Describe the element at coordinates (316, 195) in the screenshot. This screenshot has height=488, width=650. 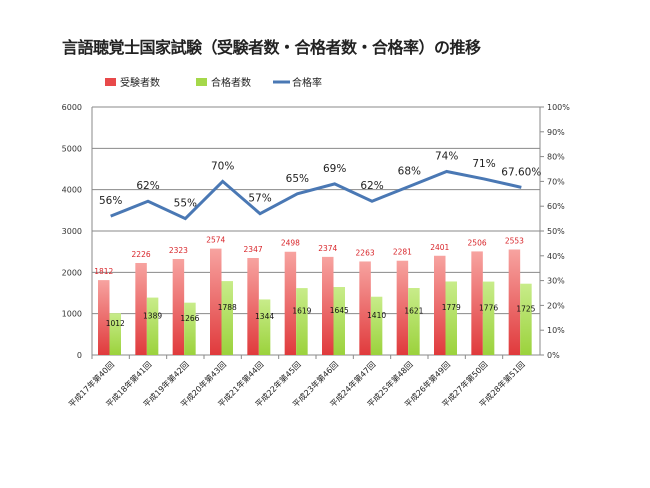
I see `line-pass-rate` at that location.